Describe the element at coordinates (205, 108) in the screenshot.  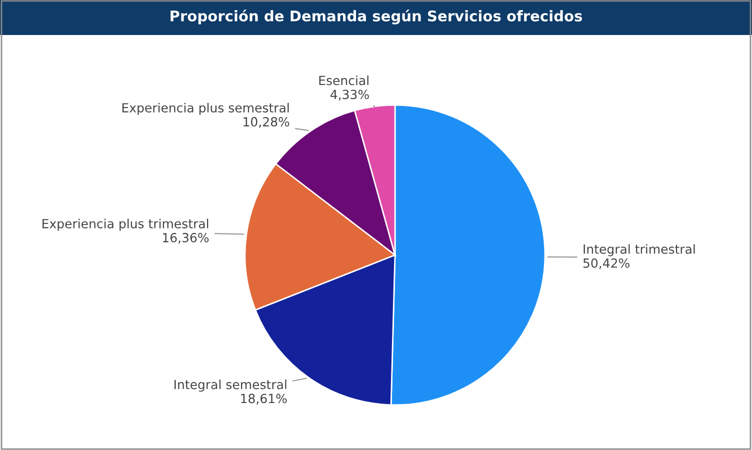
I see `slice-label: Experiencia plus semestral` at that location.